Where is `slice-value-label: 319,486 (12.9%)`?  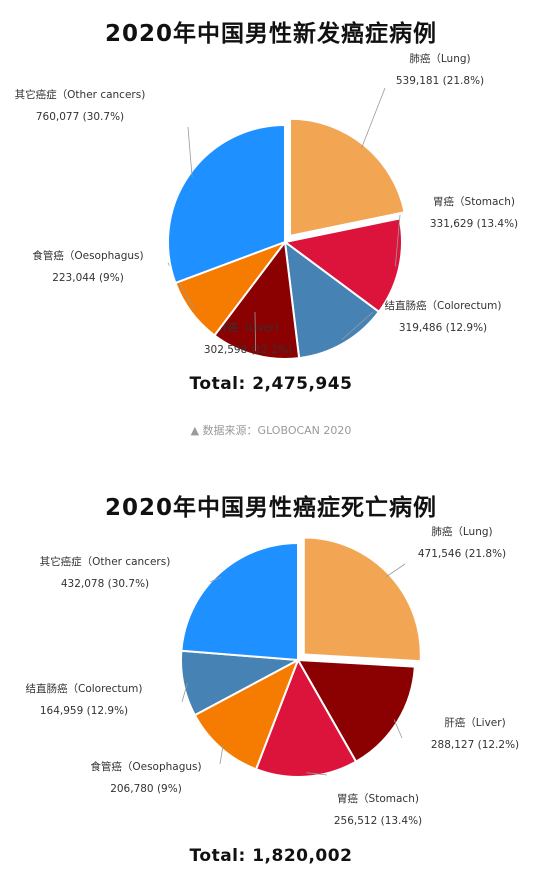 slice-value-label: 319,486 (12.9%) is located at coordinates (443, 328).